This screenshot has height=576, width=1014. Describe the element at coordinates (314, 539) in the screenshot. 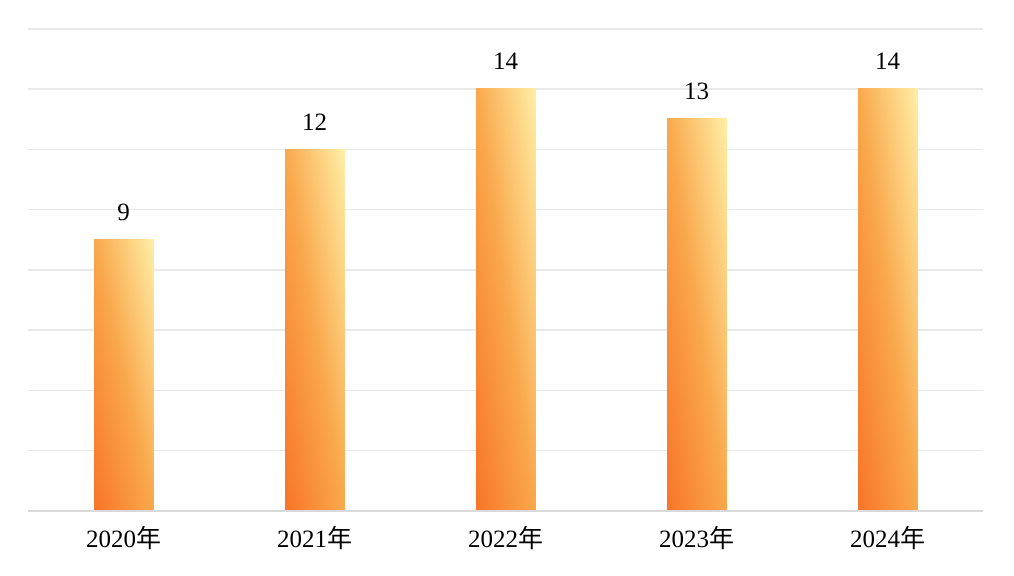

I see `x-axis-label: 2021年` at that location.